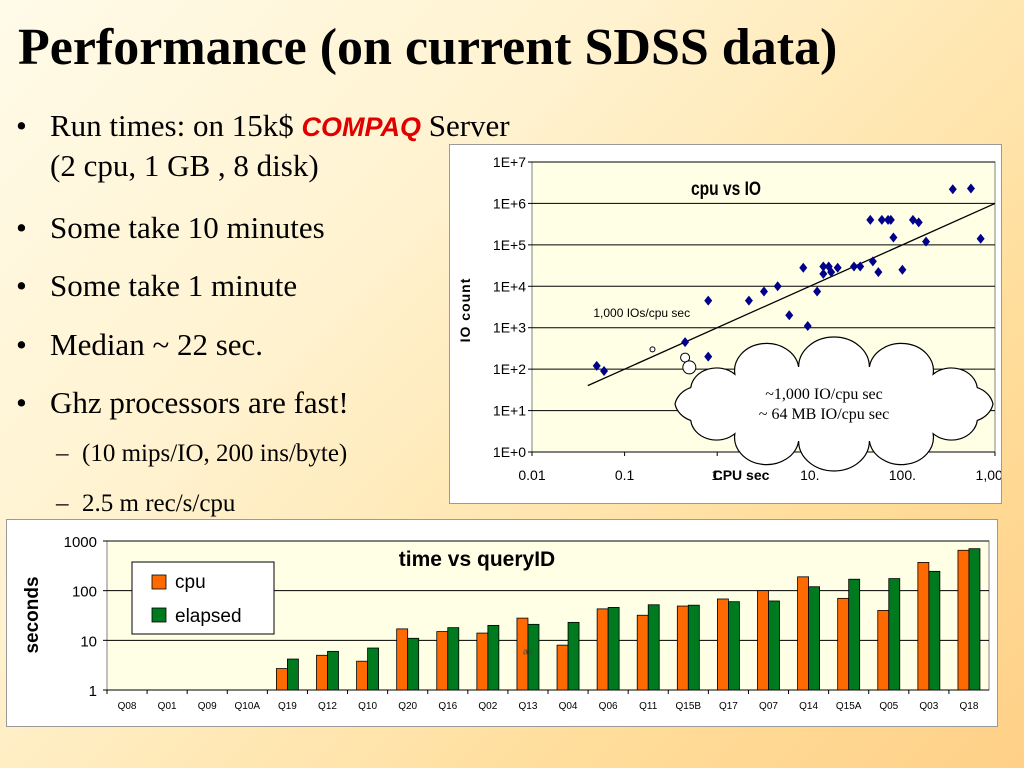 The image size is (1024, 768). What do you see at coordinates (447, 706) in the screenshot?
I see `bar-x-tick-label: Q16` at bounding box center [447, 706].